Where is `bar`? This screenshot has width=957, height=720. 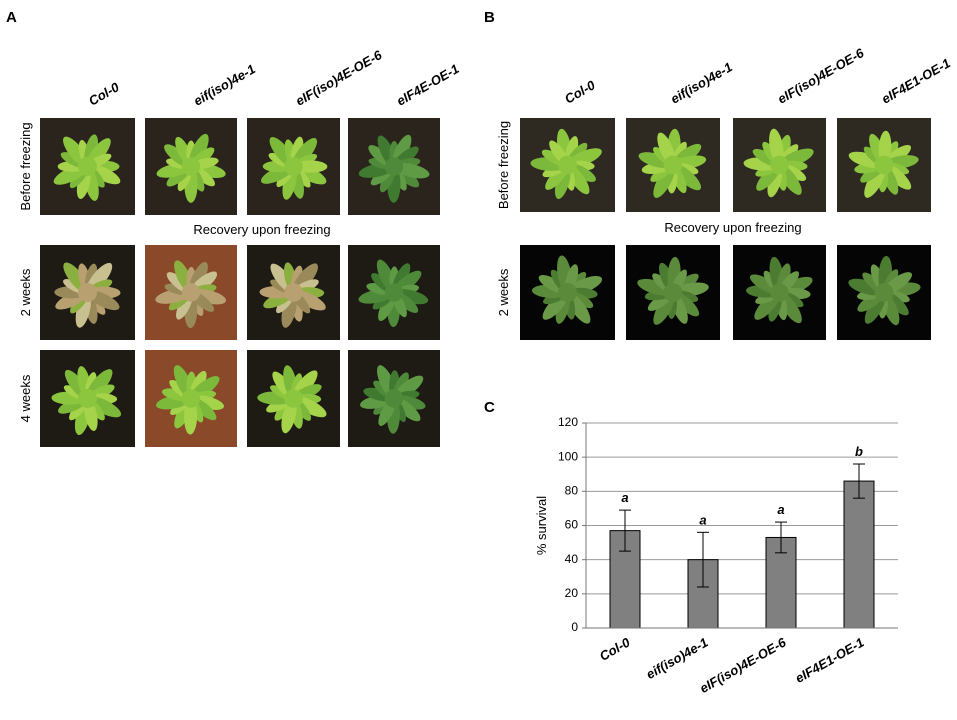
bar is located at coordinates (859, 554).